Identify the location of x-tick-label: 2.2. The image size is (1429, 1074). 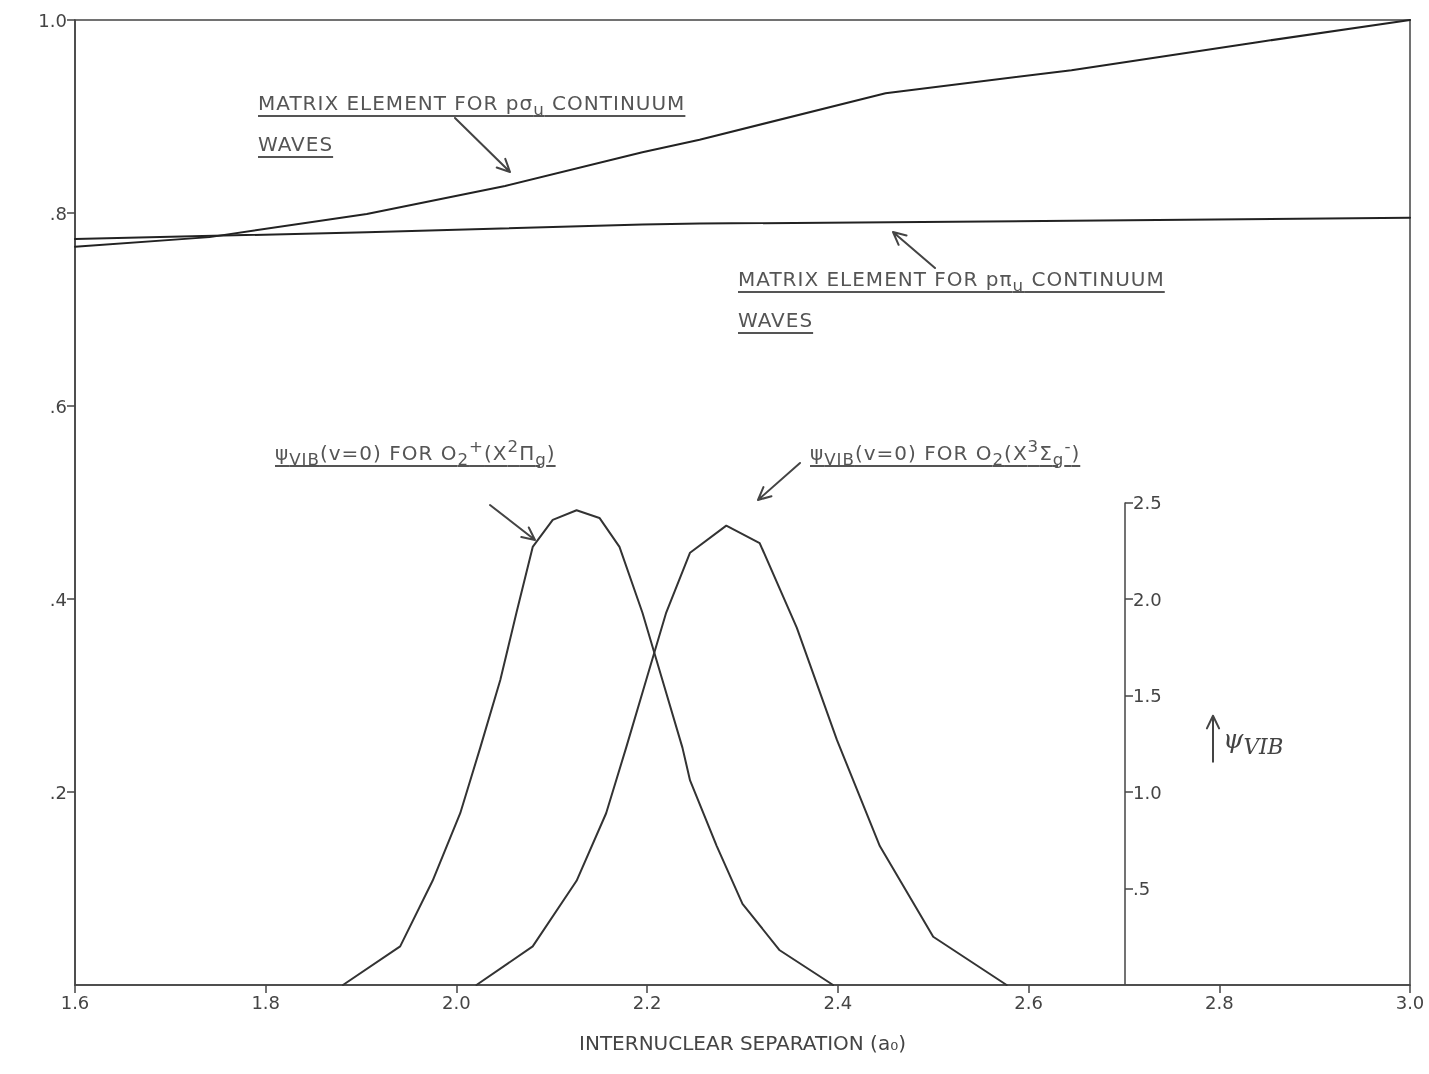
(647, 1002).